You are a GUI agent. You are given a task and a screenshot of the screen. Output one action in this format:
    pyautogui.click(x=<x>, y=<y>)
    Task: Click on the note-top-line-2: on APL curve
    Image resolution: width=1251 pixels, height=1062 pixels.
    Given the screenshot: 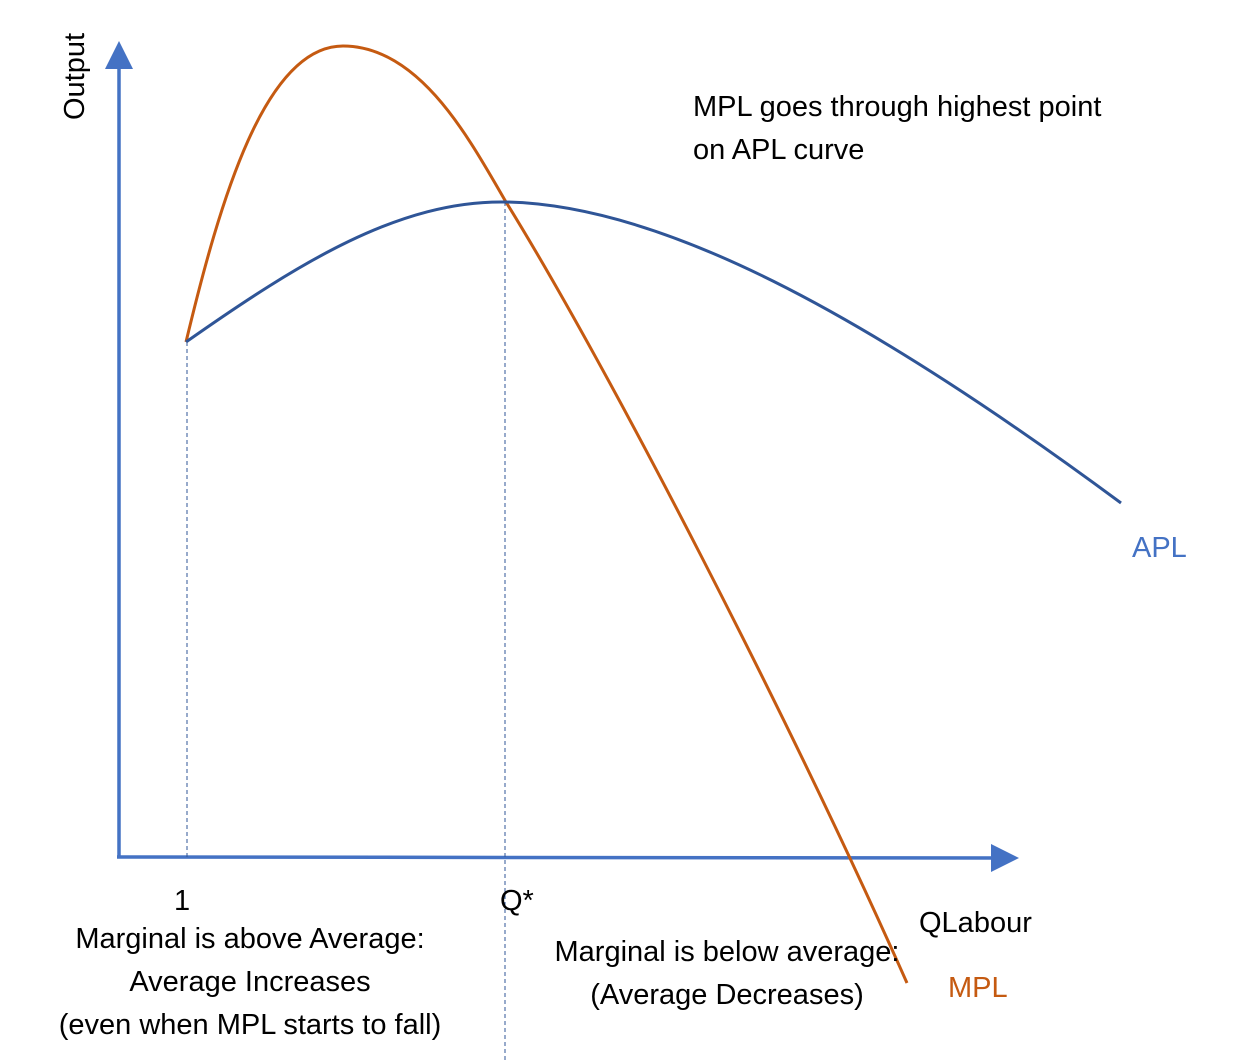 What is the action you would take?
    pyautogui.click(x=778, y=150)
    